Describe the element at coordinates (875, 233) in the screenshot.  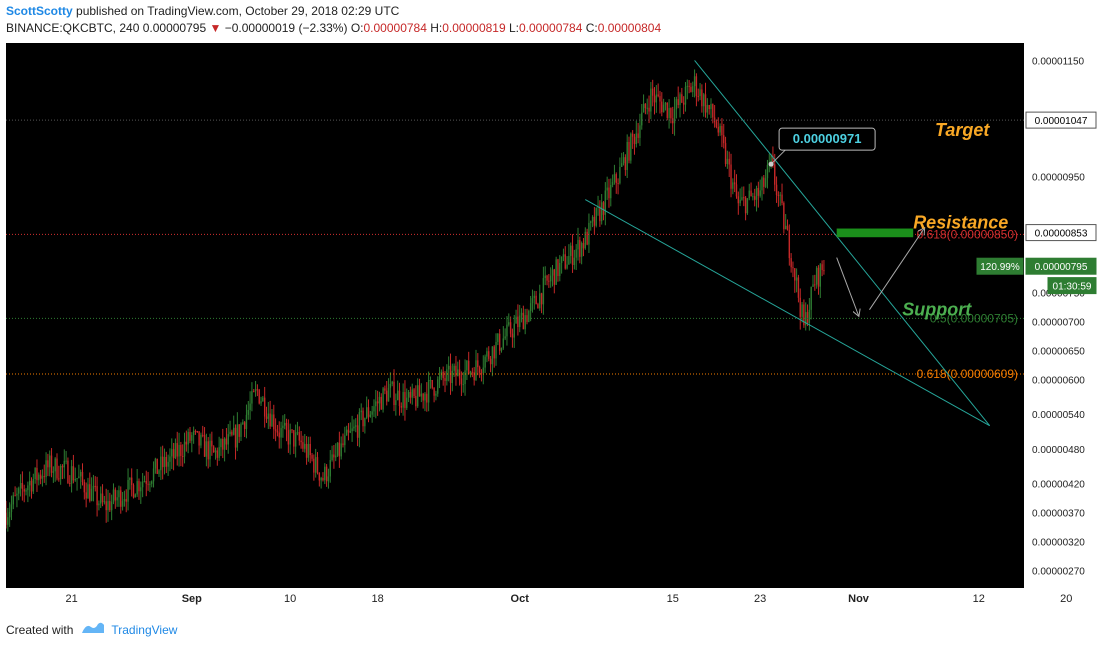
I see `resistance-zone` at that location.